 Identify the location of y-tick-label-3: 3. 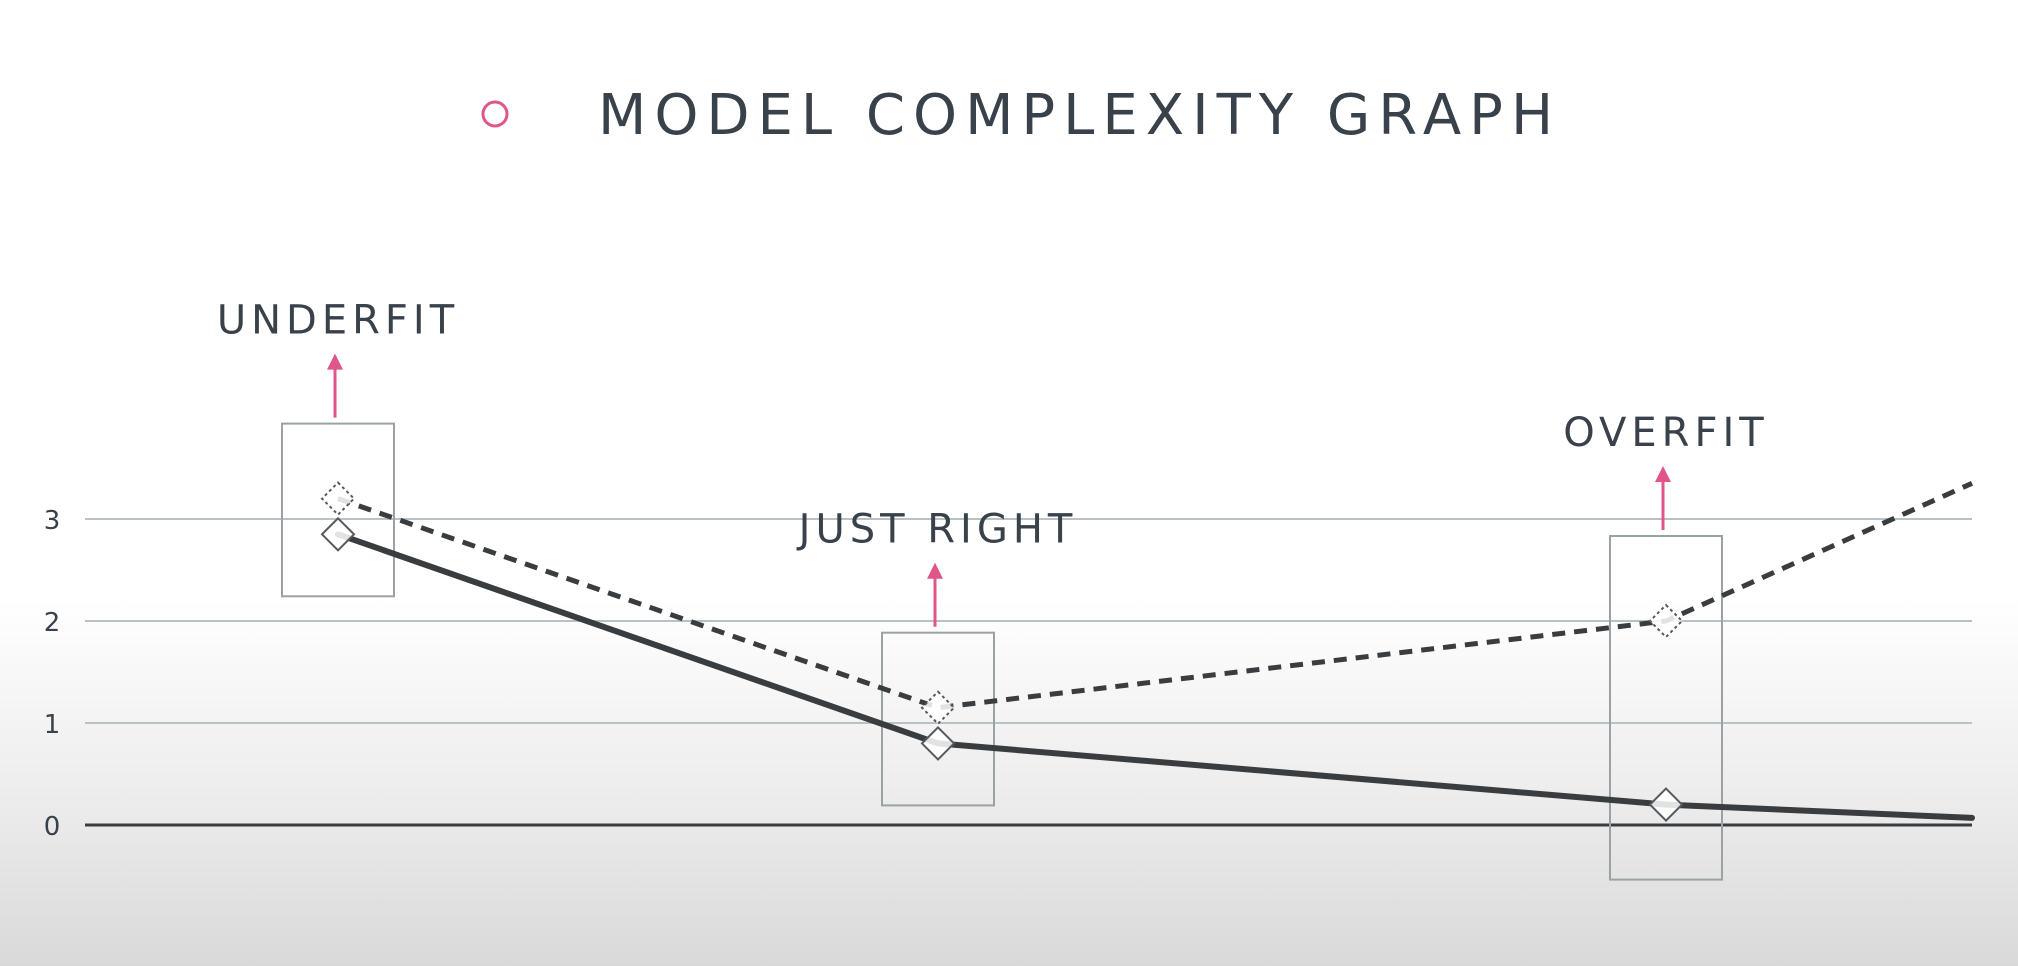
(52, 521).